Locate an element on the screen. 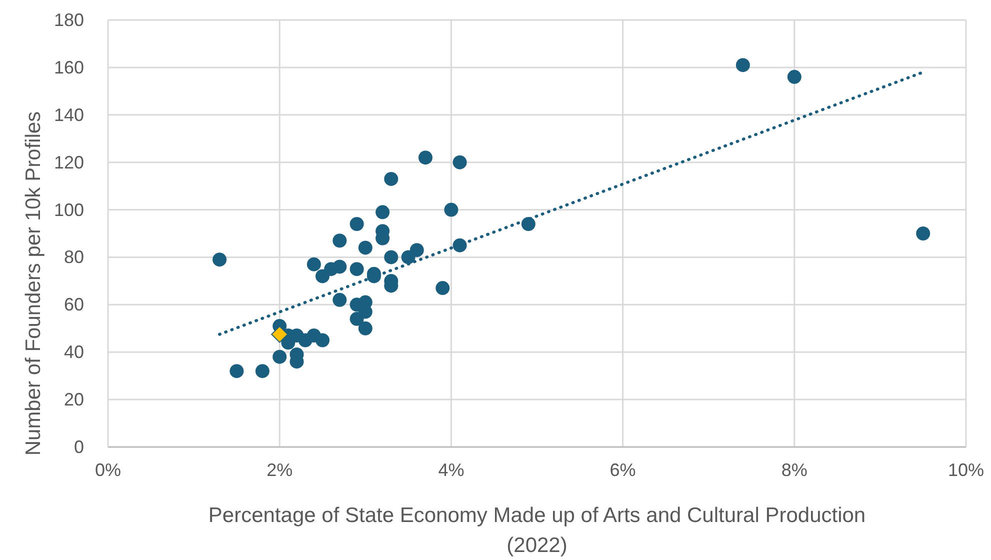  x-axis-title: Percentage of State Economy Made up of Arts and Cultural Production (2022) is located at coordinates (537, 530).